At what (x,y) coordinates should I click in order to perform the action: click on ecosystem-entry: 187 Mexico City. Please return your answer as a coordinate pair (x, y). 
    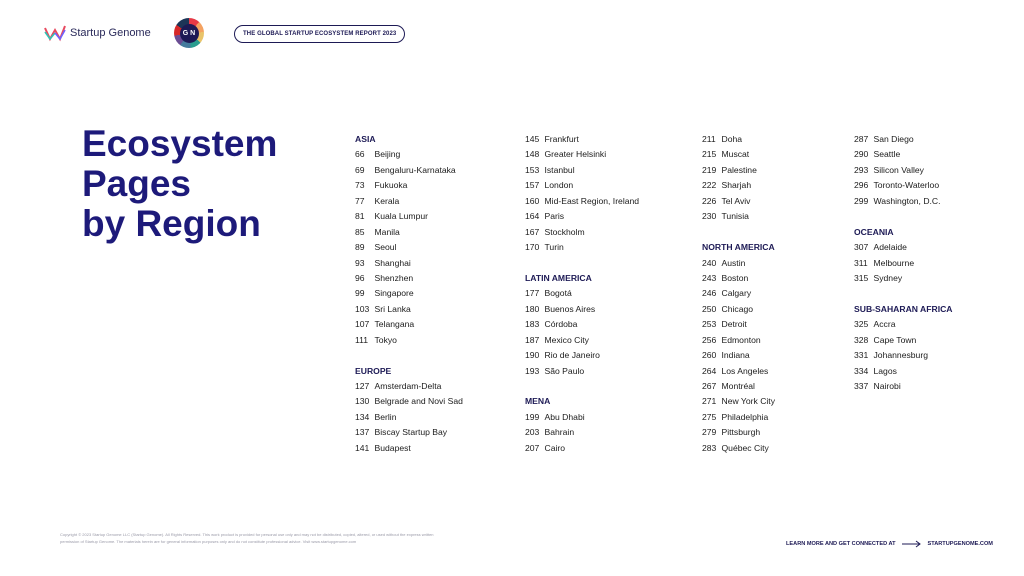
    Looking at the image, I should click on (610, 340).